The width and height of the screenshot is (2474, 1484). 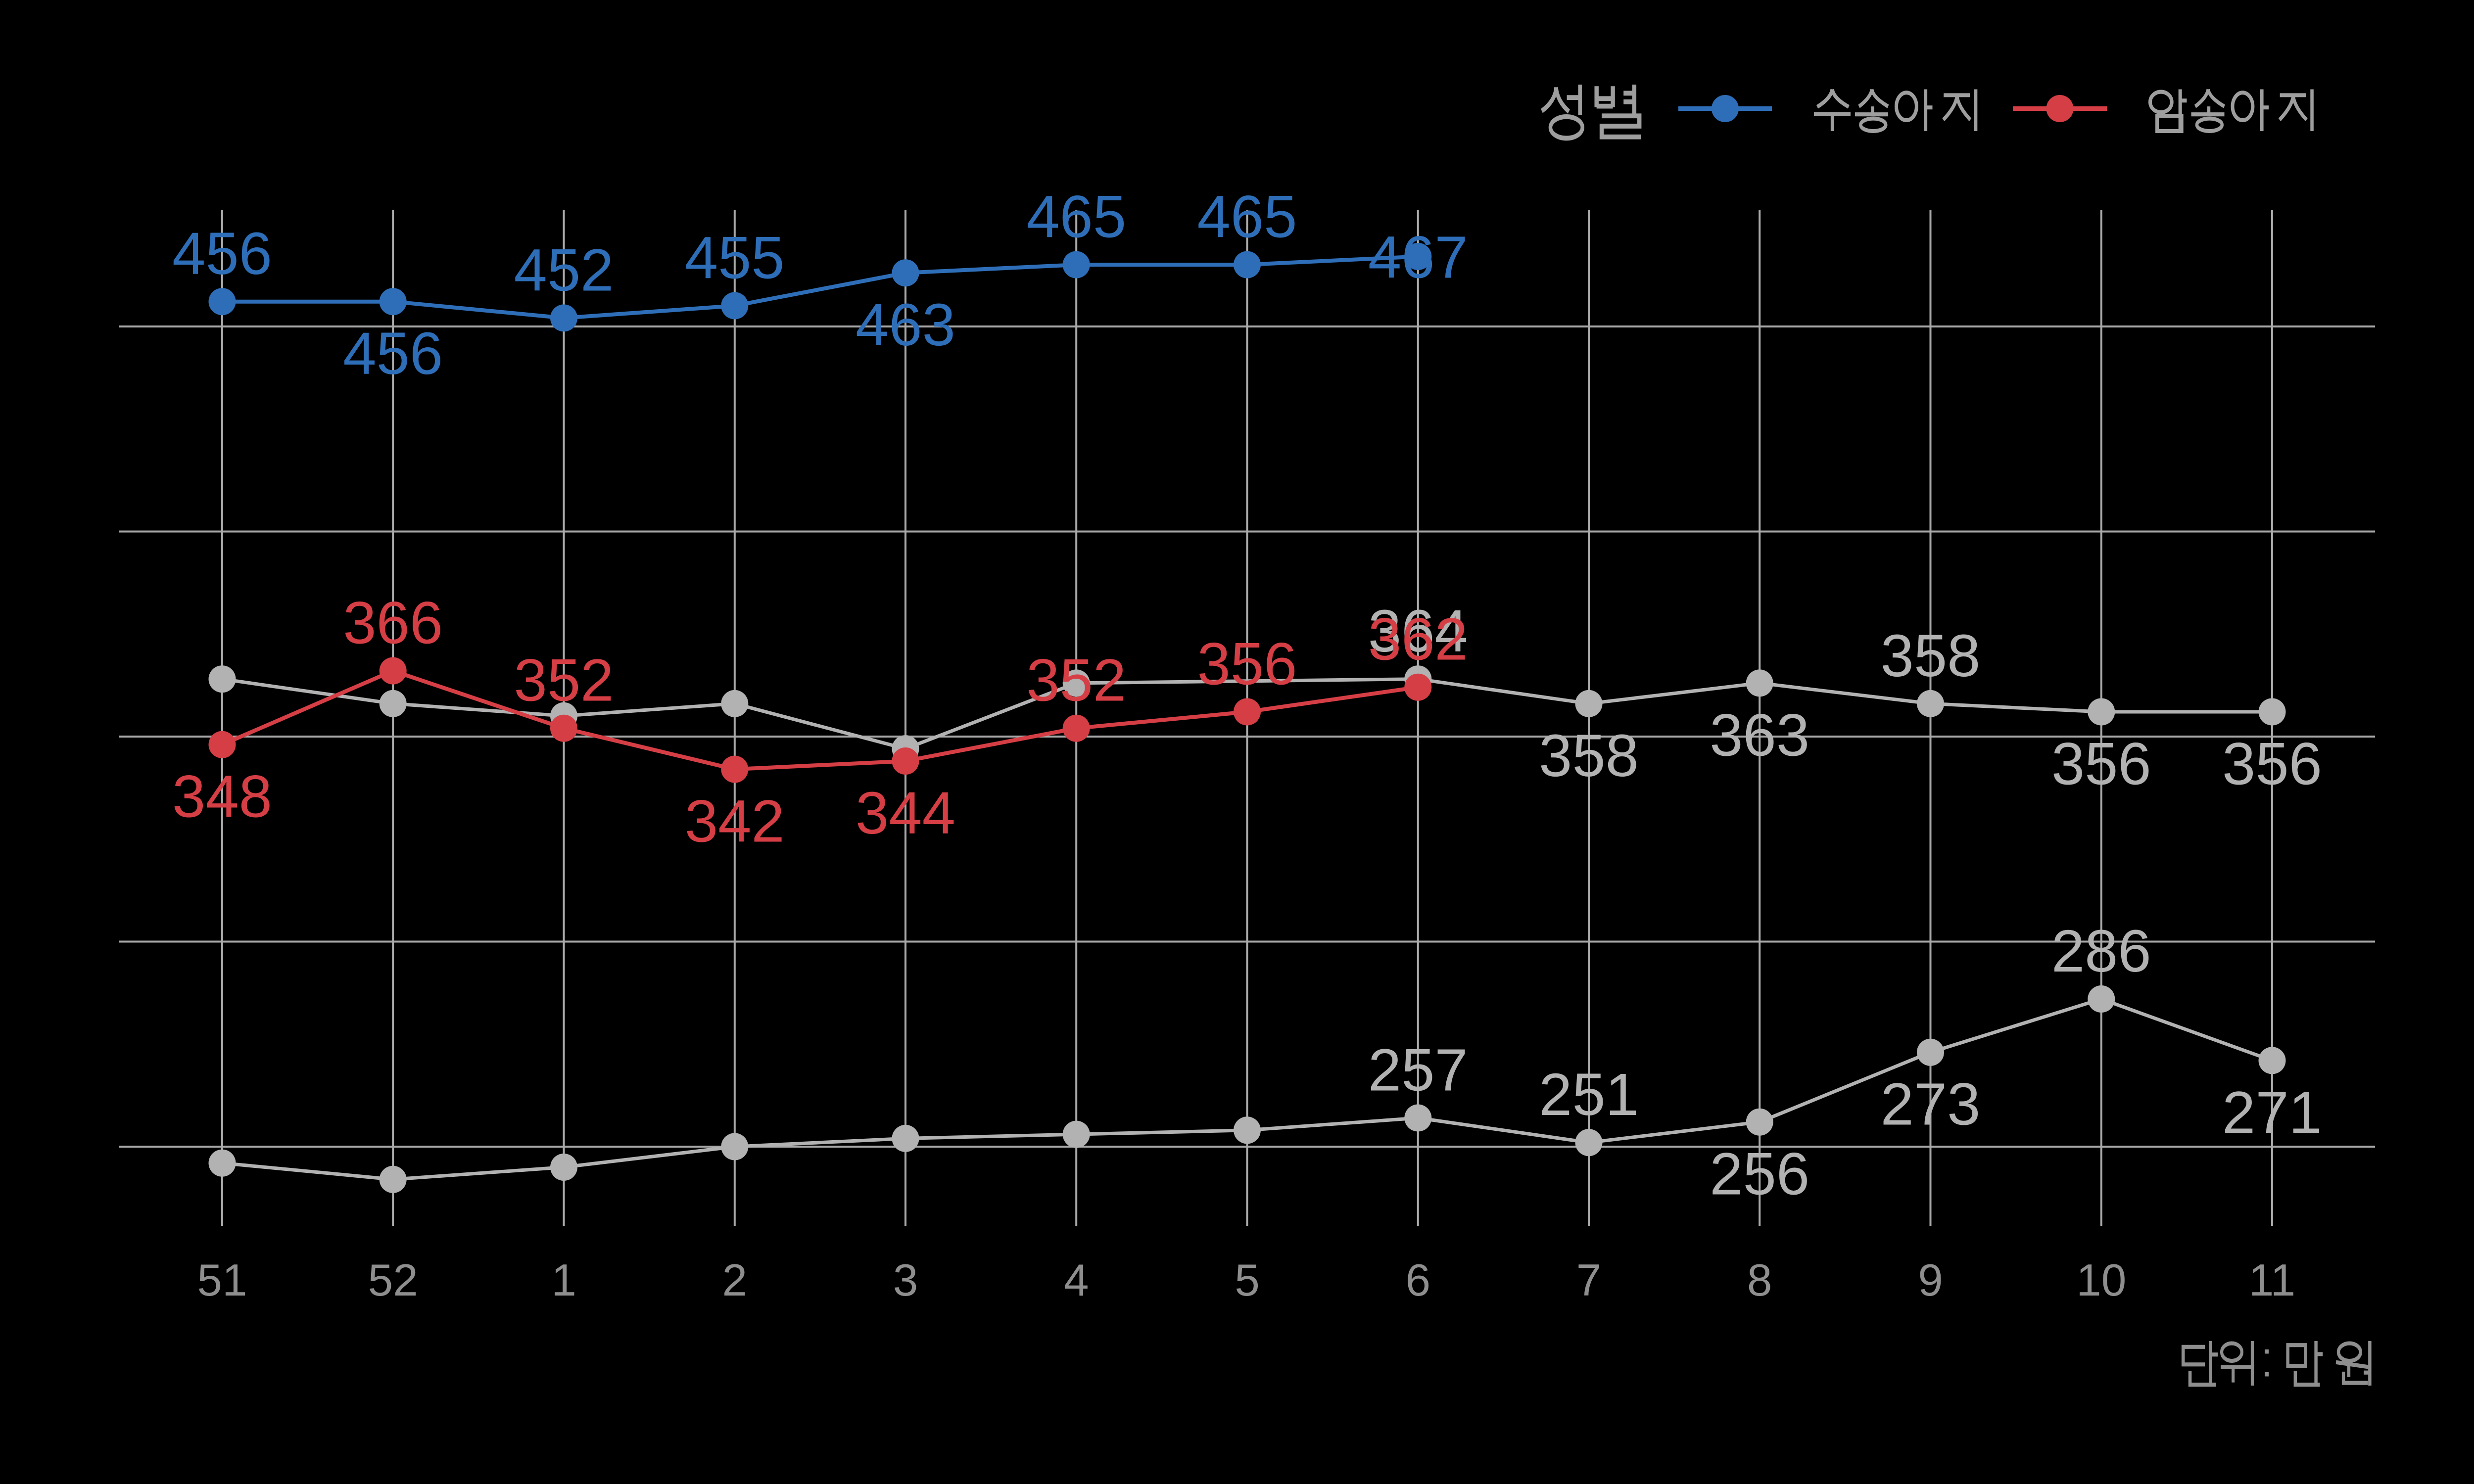 I want to click on svg-text: 364, so click(x=1418, y=630).